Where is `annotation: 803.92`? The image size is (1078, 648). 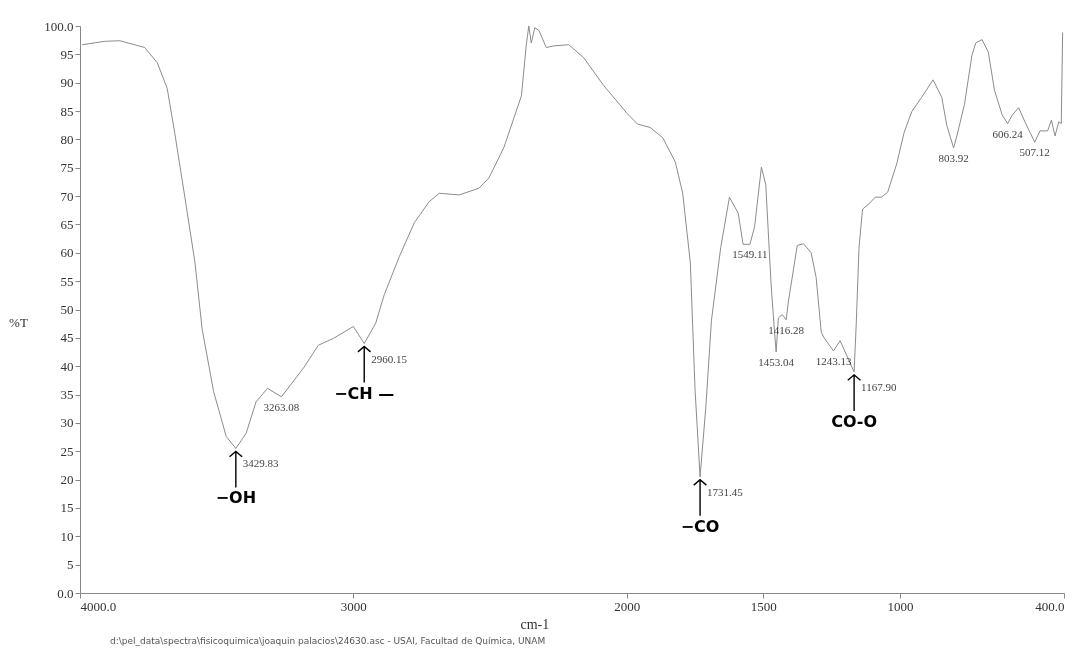
annotation: 803.92 is located at coordinates (953, 157).